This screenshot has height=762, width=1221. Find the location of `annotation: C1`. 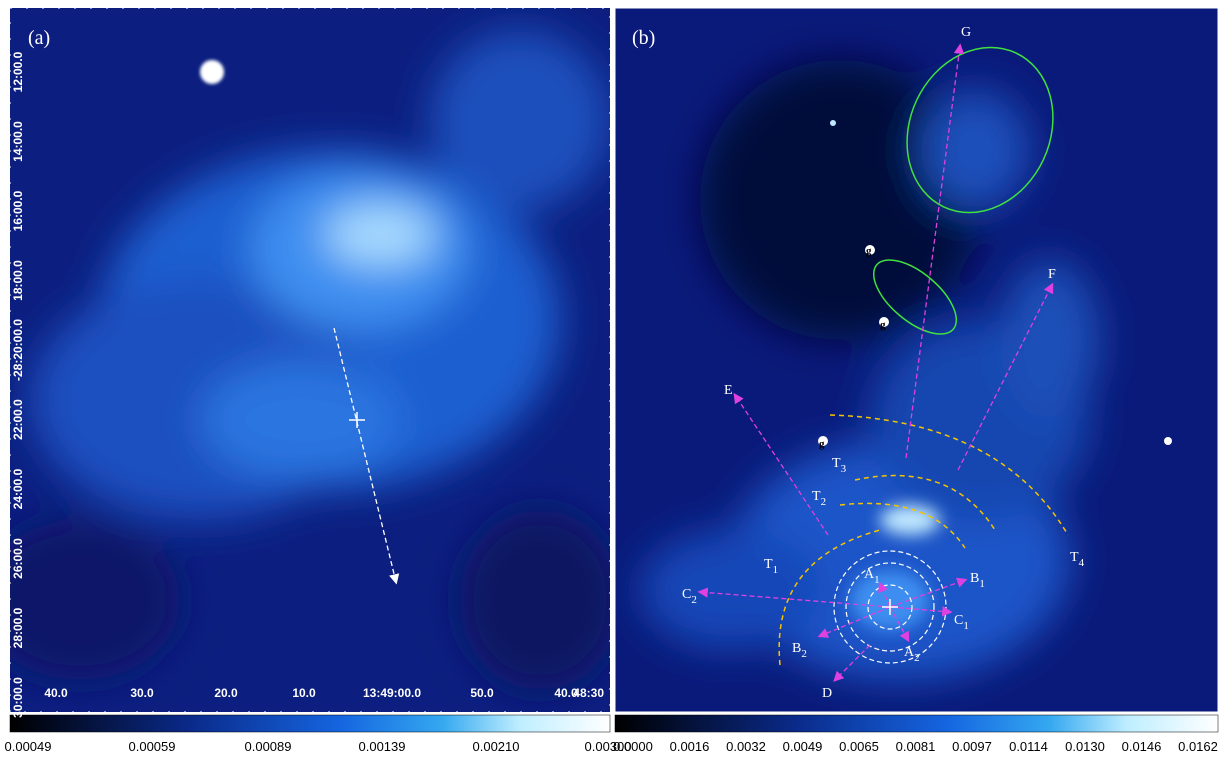

annotation: C1 is located at coordinates (961, 622).